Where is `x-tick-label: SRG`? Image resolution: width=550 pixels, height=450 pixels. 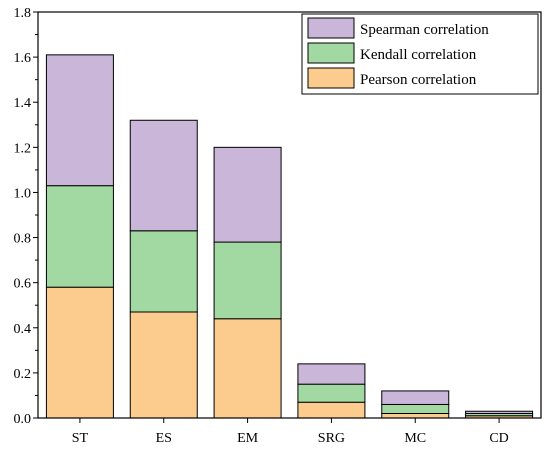 x-tick-label: SRG is located at coordinates (331, 438).